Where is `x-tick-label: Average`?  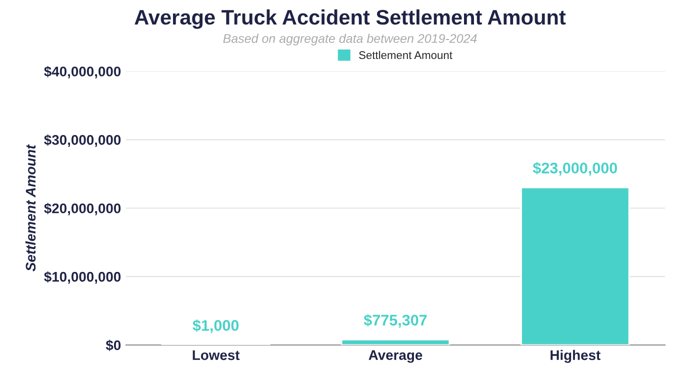
x-tick-label: Average is located at coordinates (395, 356).